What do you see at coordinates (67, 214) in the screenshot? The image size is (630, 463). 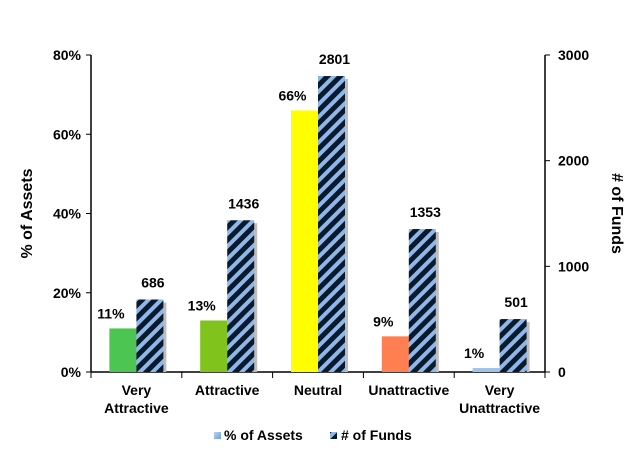 I see `left-tick-label: 40%` at bounding box center [67, 214].